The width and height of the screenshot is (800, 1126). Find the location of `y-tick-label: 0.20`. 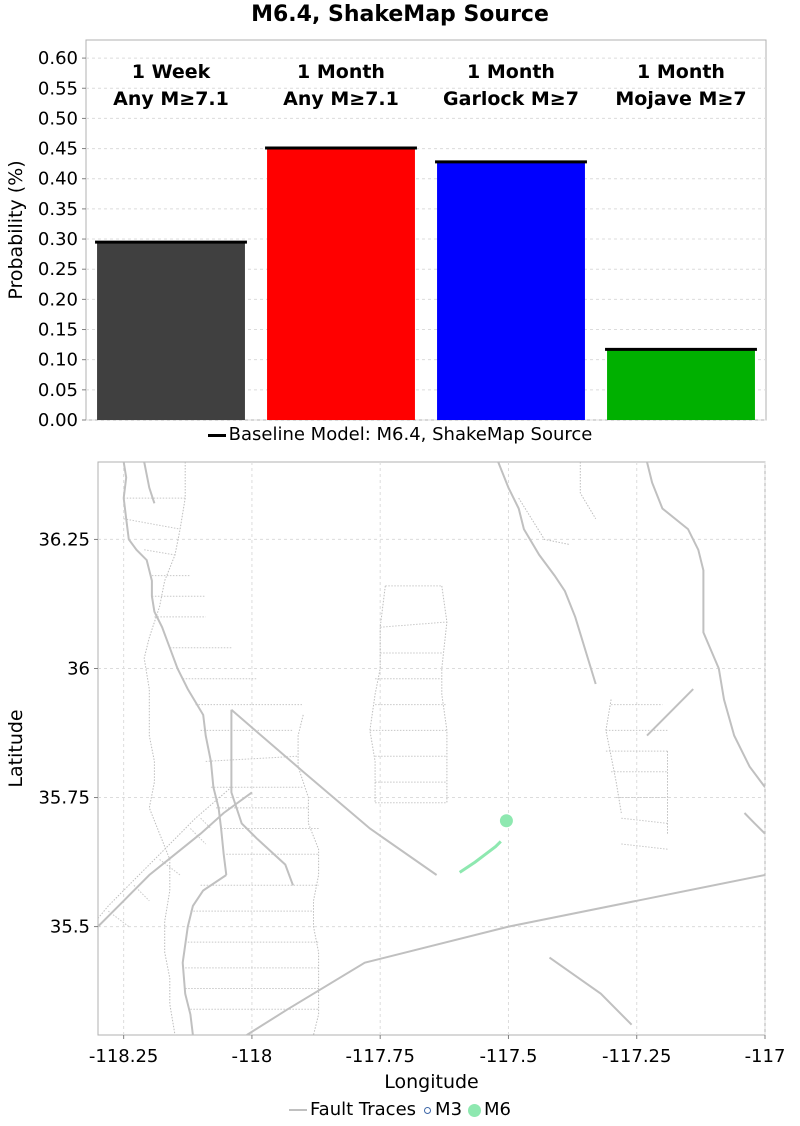

y-tick-label: 0.20 is located at coordinates (58, 299).